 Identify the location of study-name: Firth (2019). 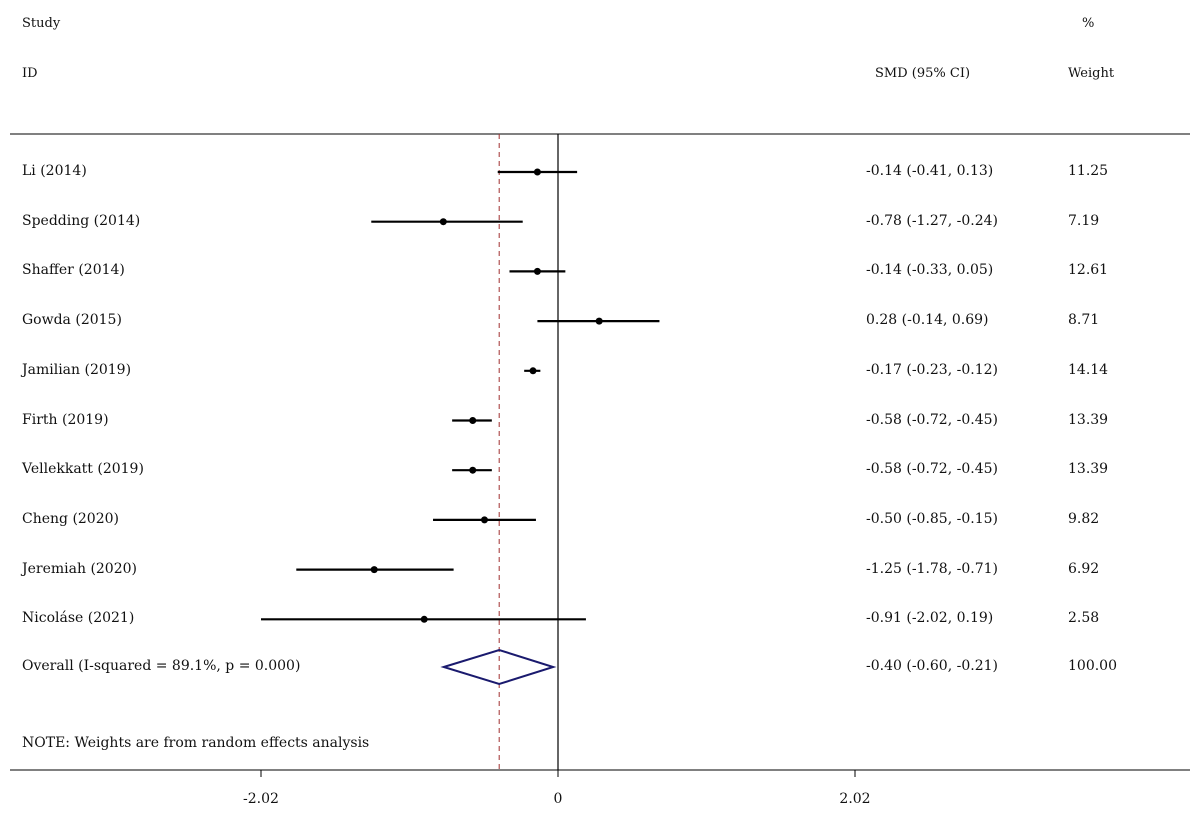
(65, 419).